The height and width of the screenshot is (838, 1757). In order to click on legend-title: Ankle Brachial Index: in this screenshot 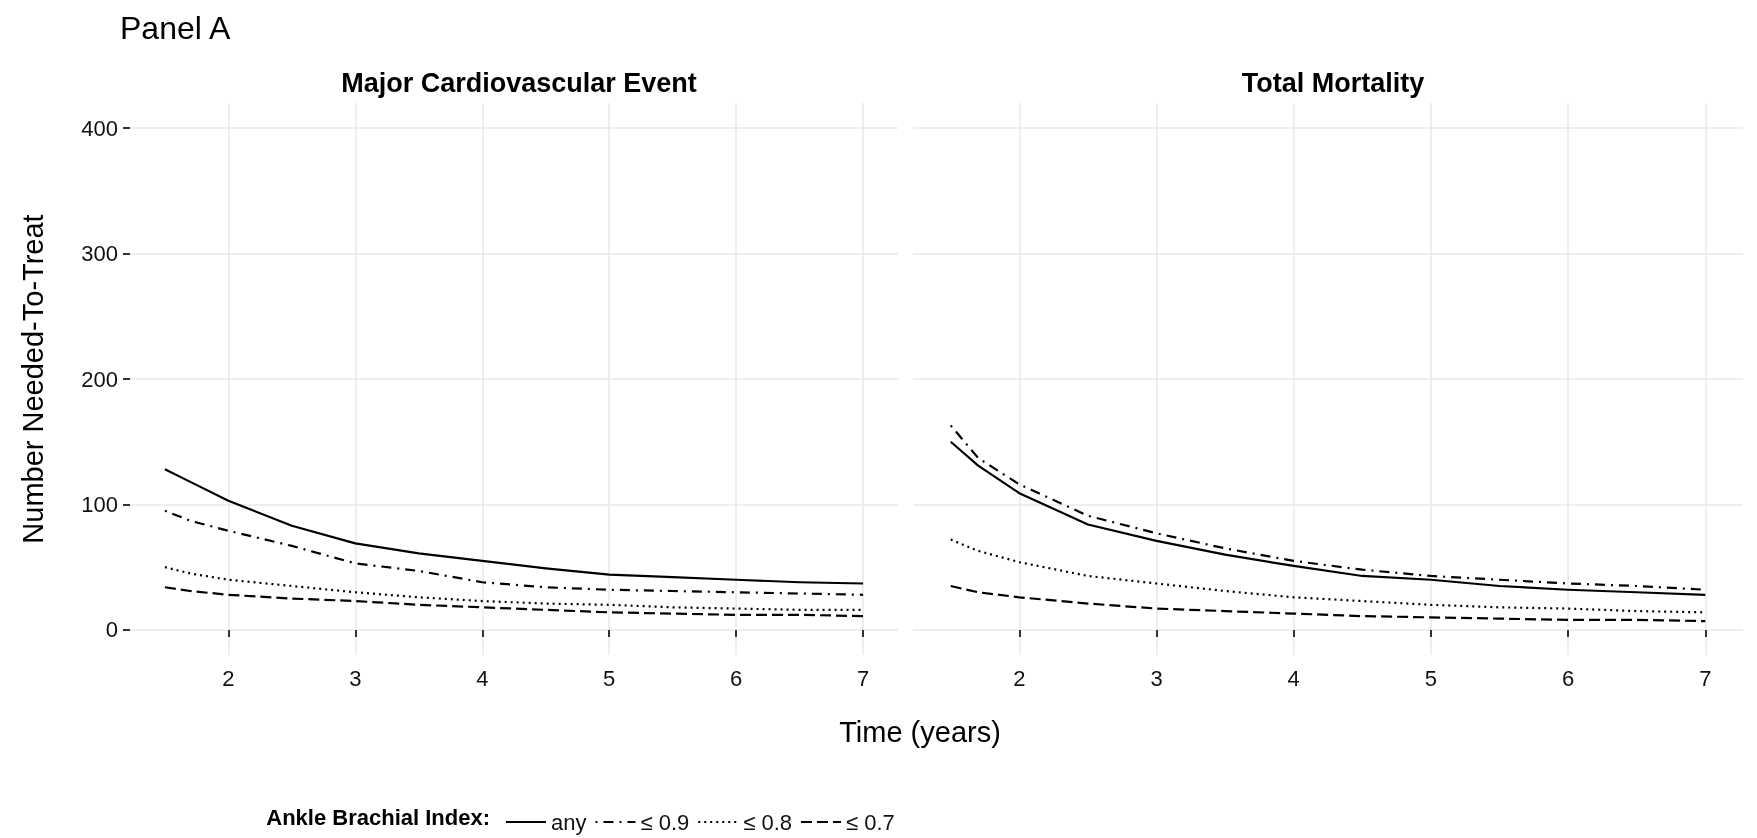, I will do `click(378, 817)`.